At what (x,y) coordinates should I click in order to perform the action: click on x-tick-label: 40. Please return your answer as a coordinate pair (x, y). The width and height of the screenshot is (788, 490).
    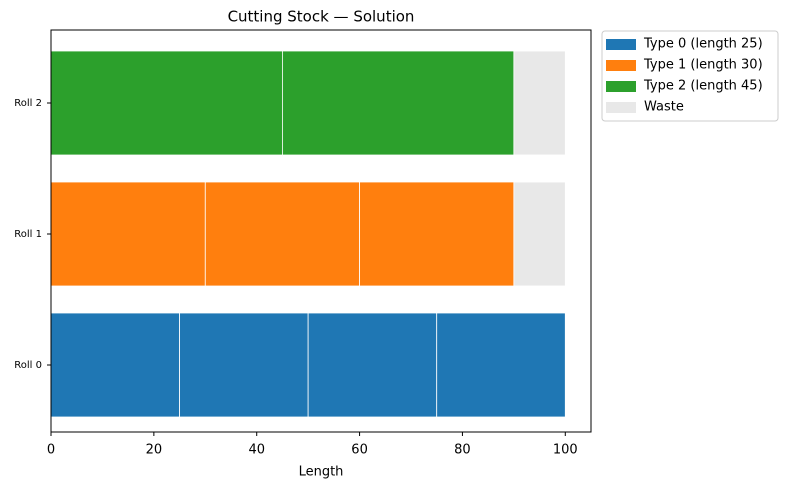
    Looking at the image, I should click on (256, 450).